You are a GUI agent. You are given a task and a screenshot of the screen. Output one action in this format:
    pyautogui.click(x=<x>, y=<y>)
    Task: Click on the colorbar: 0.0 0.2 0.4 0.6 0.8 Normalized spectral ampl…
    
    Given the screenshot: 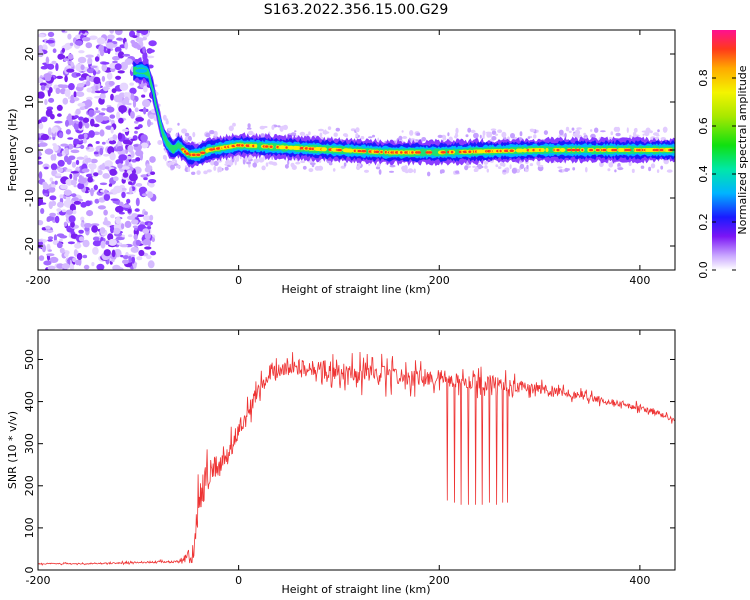 What is the action you would take?
    pyautogui.click(x=723, y=154)
    